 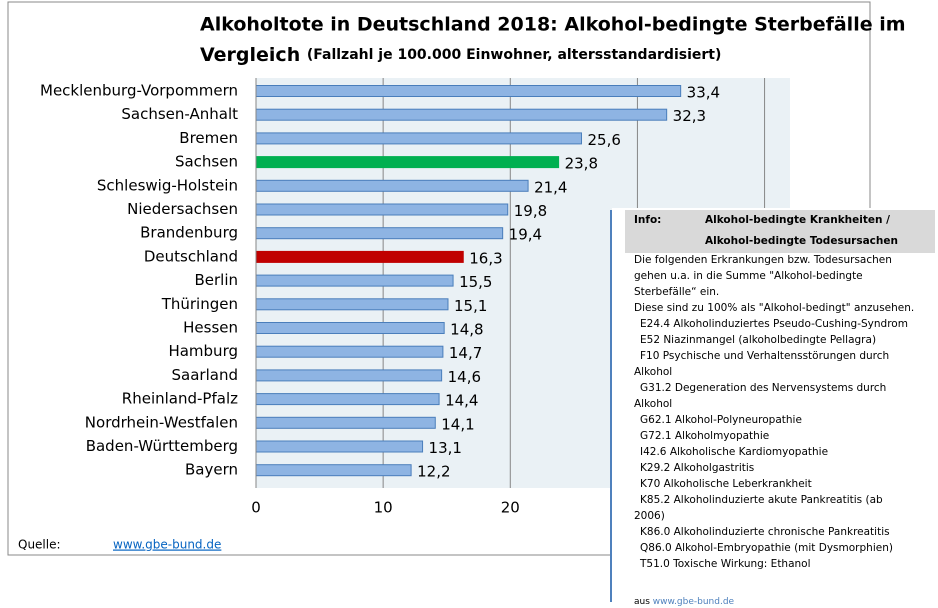 What do you see at coordinates (704, 436) in the screenshot?
I see `info-line: G72.1 Alkoholmyopathie` at bounding box center [704, 436].